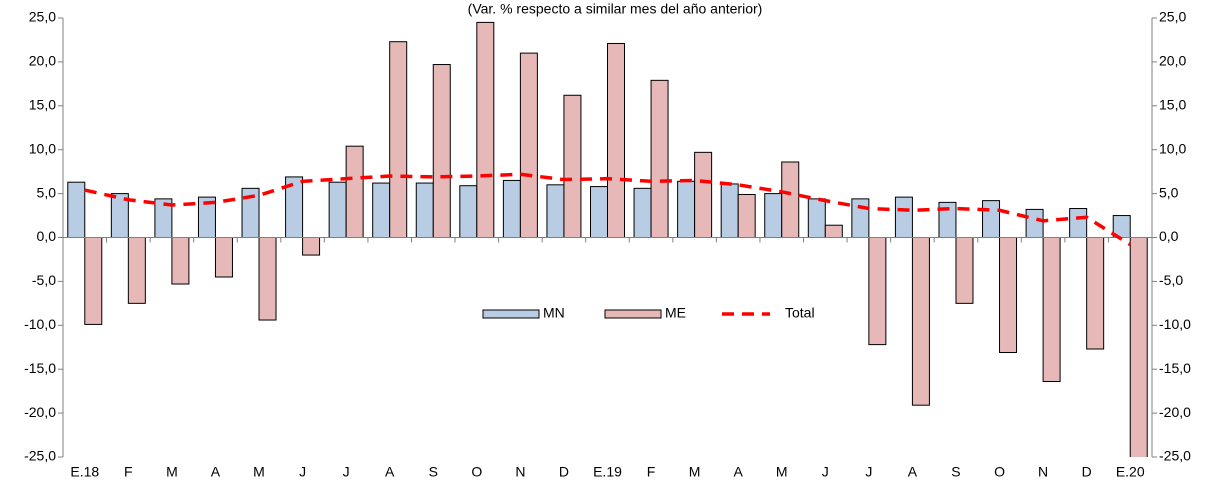 The width and height of the screenshot is (1208, 485). Describe the element at coordinates (800, 313) in the screenshot. I see `legend-label: Total` at that location.